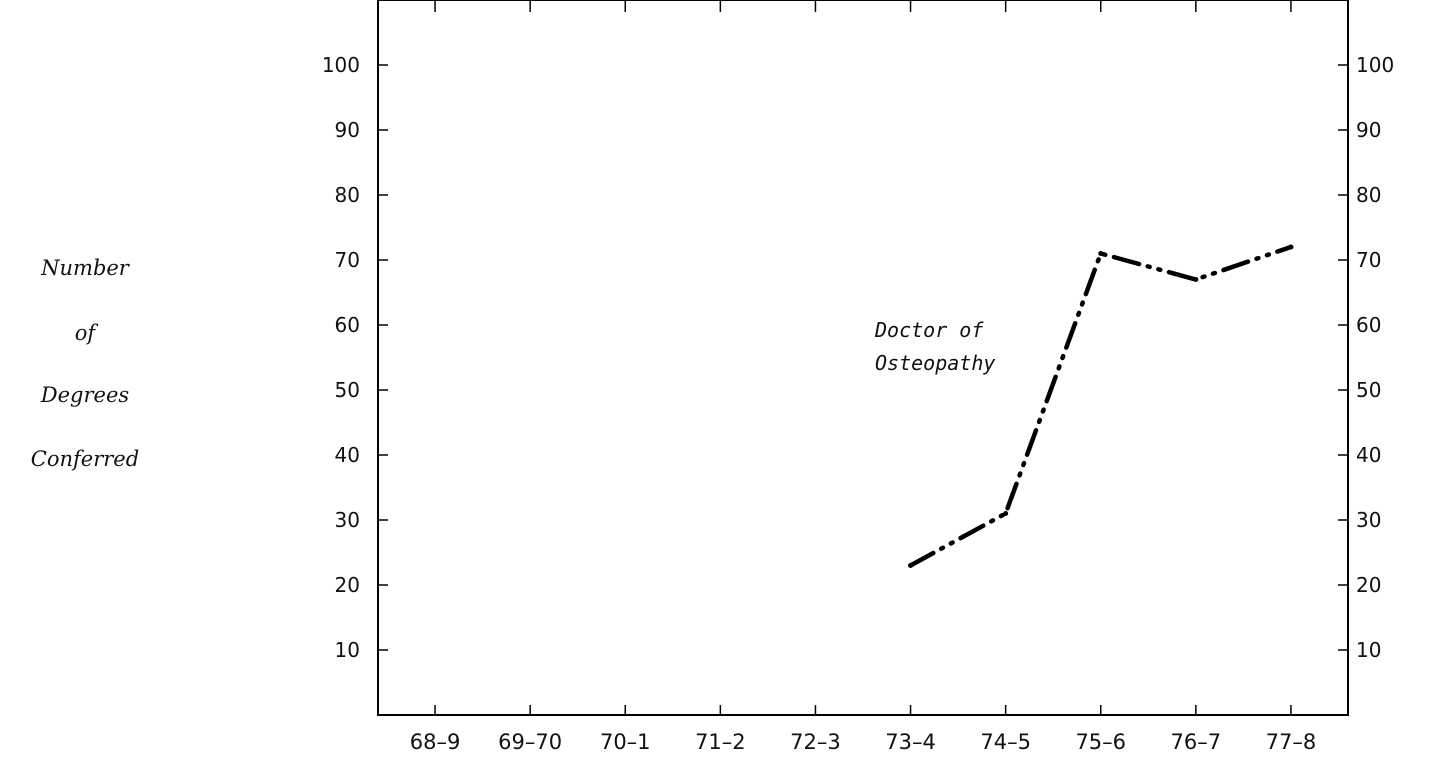 This screenshot has height=757, width=1429. What do you see at coordinates (1368, 390) in the screenshot?
I see `y-tick-label-right-50: 50` at bounding box center [1368, 390].